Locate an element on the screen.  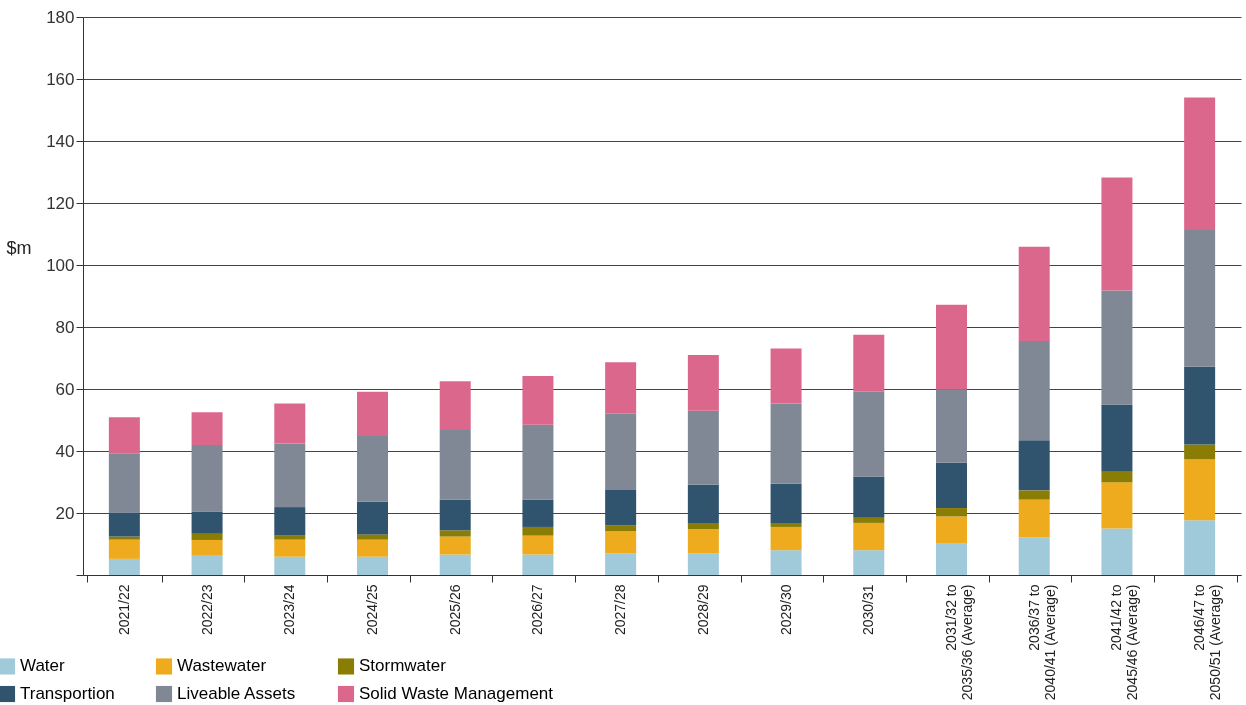
x-tick-label: 2030/31 is located at coordinates (868, 610).